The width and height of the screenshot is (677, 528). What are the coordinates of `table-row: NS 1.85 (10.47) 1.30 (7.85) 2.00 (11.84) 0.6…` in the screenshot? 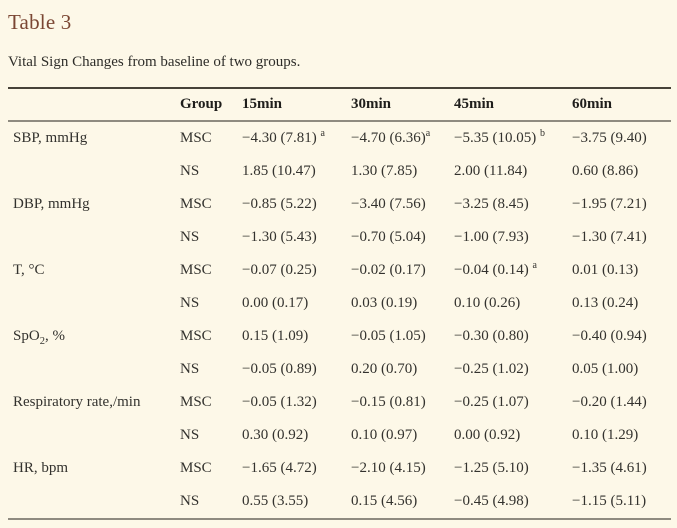 It's located at (339, 171).